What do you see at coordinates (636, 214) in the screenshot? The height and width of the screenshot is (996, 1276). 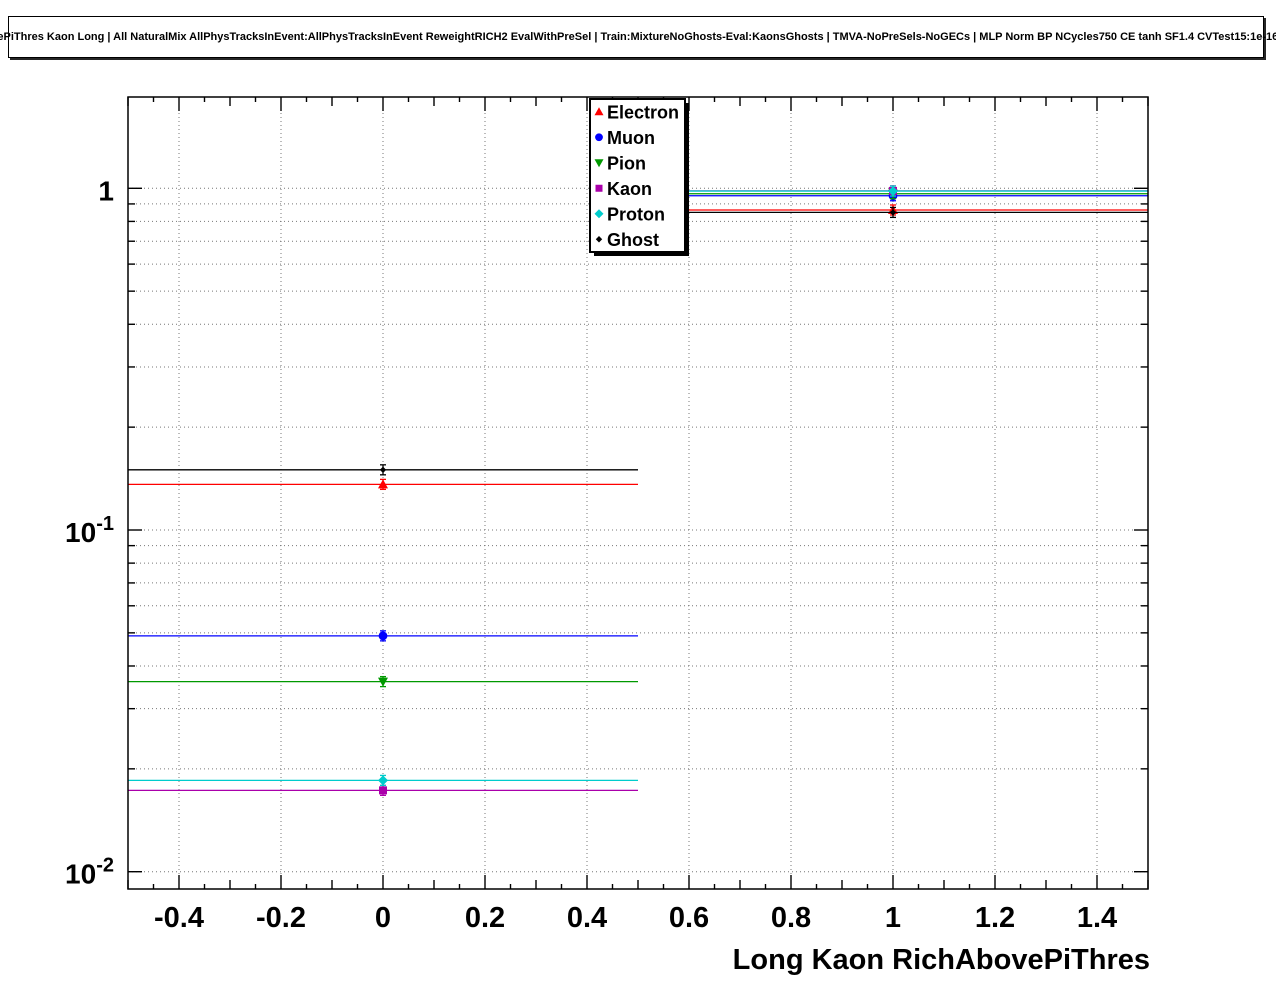 I see `legend-label: Proton` at bounding box center [636, 214].